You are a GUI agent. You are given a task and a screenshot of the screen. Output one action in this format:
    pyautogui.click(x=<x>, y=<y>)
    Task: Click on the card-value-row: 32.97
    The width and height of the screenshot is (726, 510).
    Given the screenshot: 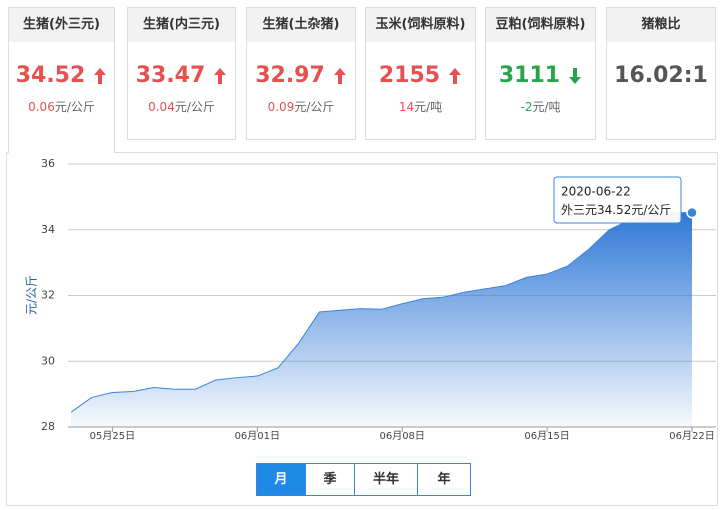 What is the action you would take?
    pyautogui.click(x=301, y=76)
    